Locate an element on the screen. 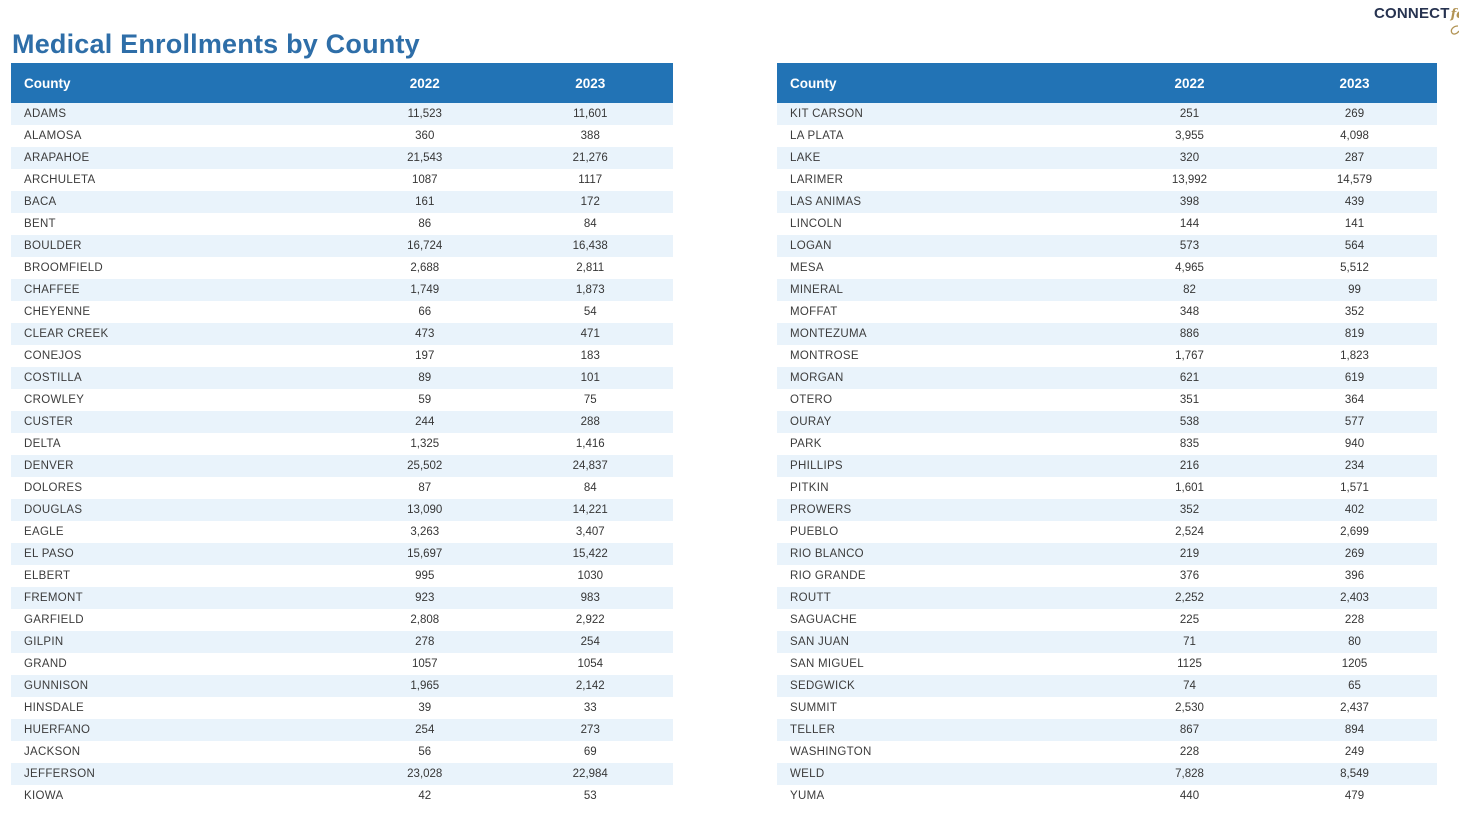  table-row: GILPIN 278 254 is located at coordinates (342, 642).